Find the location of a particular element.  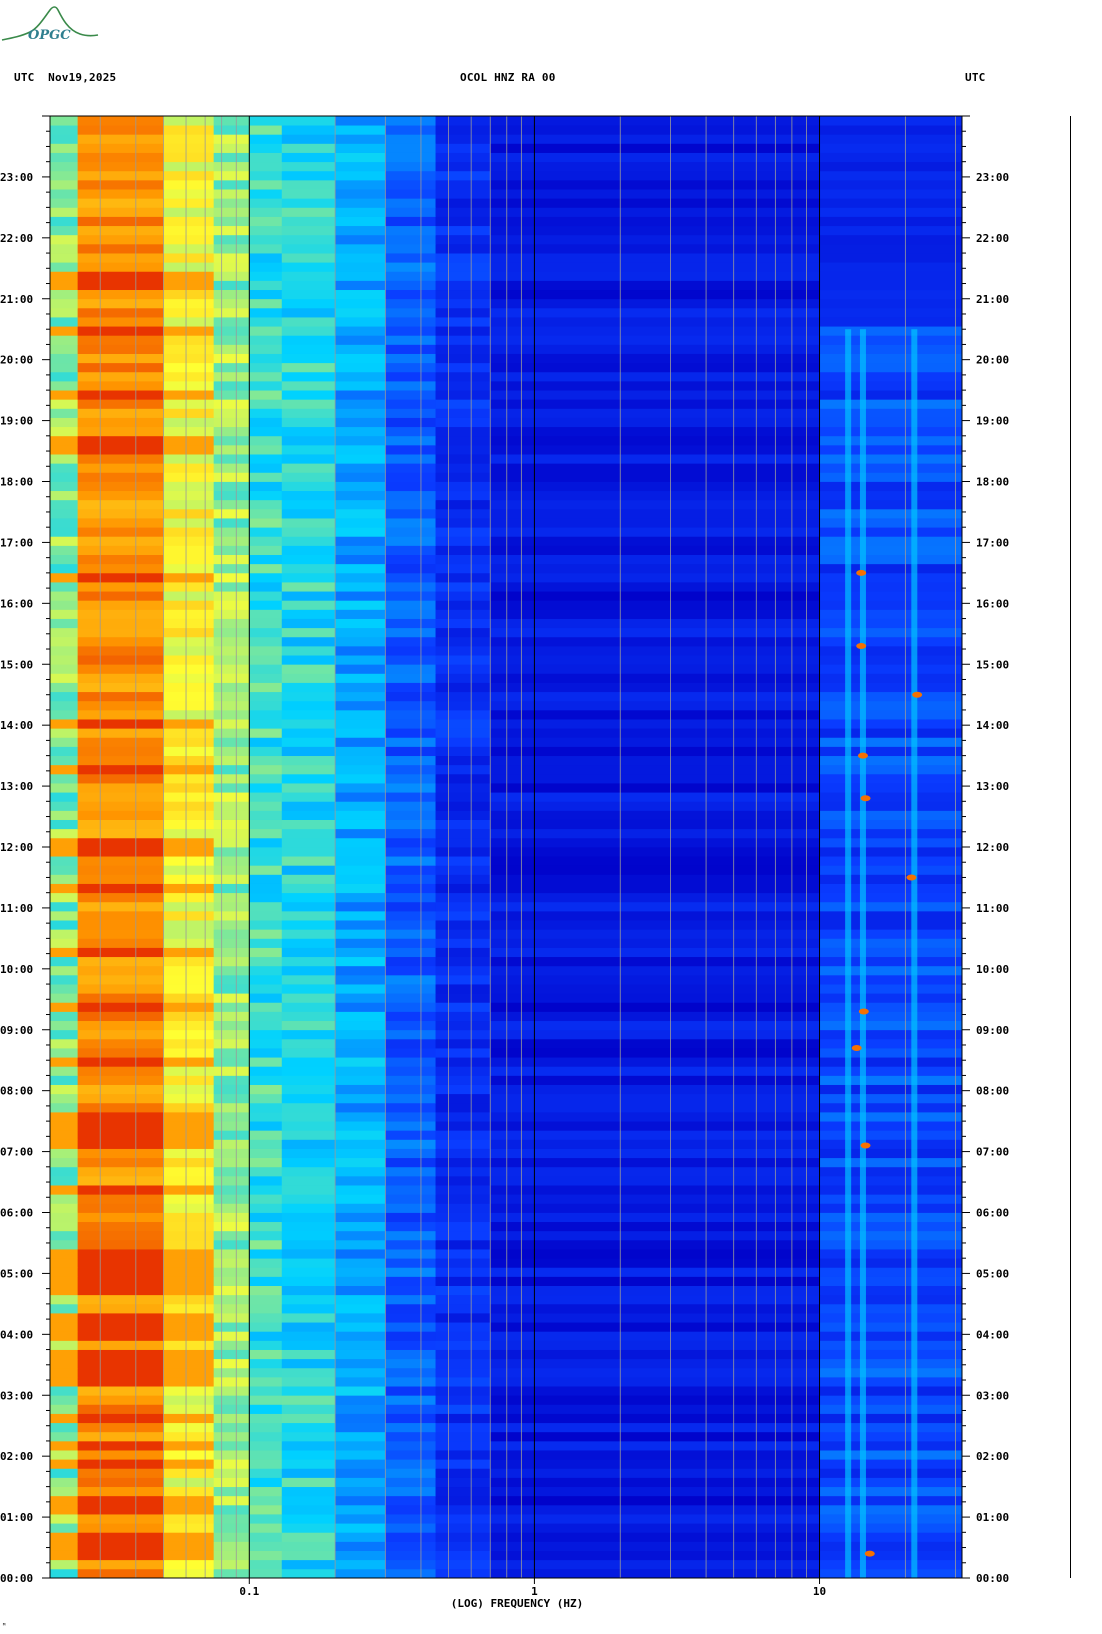

y-tick-label-left: 04:00 is located at coordinates (16, 1334).